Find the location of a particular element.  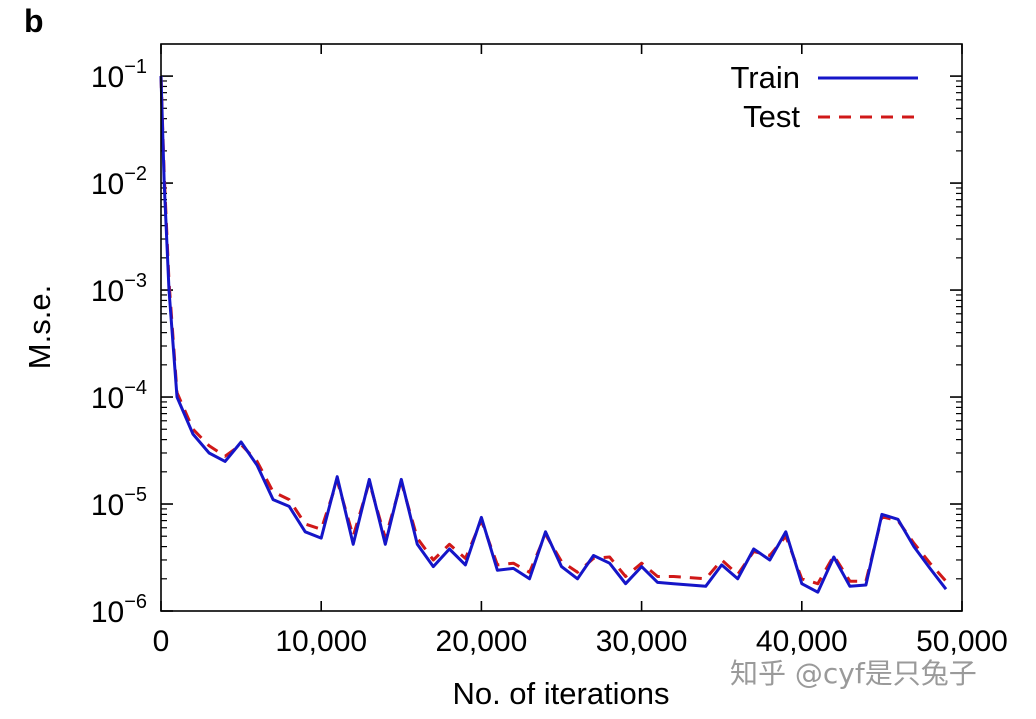

y-axis-label: M.s.e. is located at coordinates (39, 327).